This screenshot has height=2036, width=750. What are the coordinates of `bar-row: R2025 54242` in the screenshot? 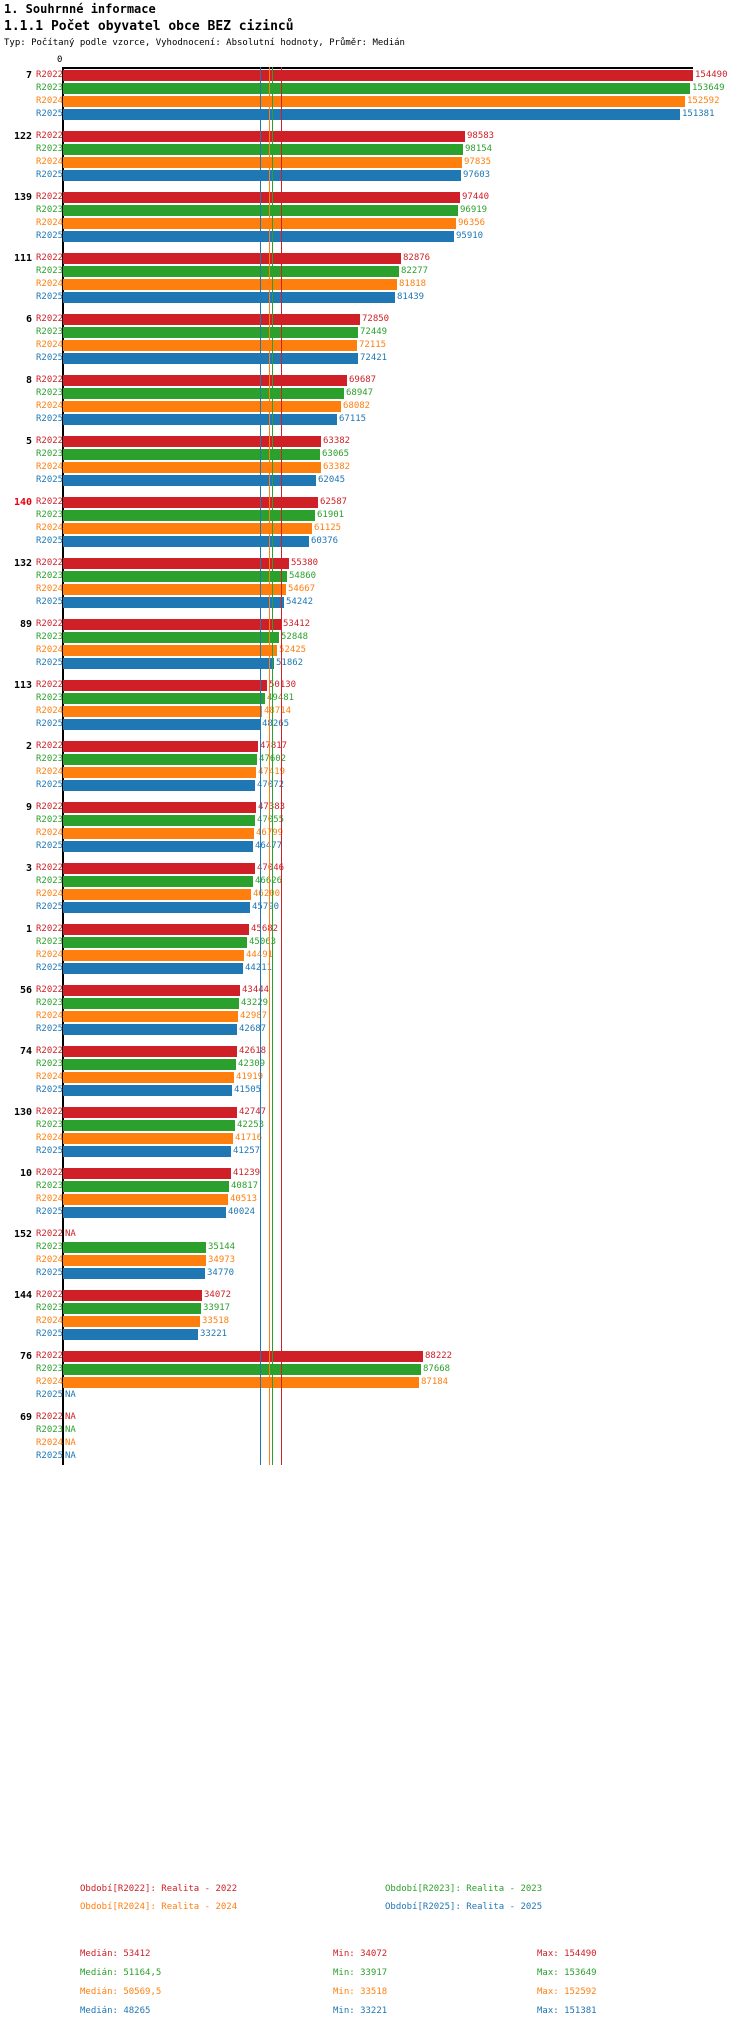 It's located at (375, 602).